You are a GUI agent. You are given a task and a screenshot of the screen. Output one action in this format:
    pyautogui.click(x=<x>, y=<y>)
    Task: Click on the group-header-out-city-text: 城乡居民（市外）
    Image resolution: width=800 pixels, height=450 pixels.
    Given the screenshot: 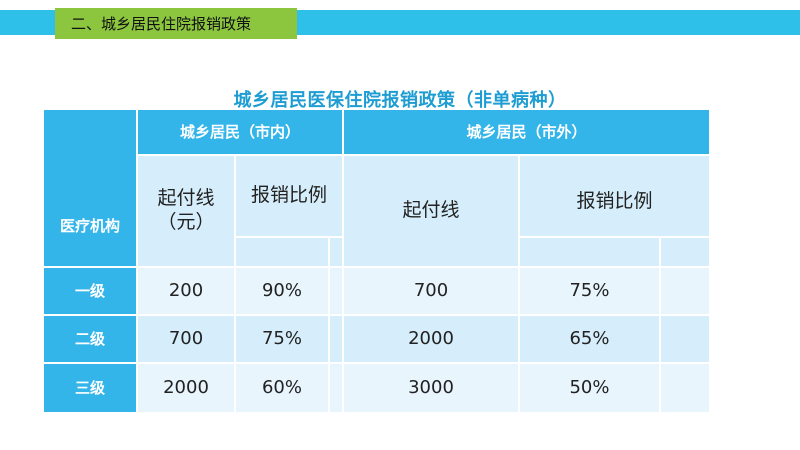 What is the action you would take?
    pyautogui.click(x=526, y=131)
    